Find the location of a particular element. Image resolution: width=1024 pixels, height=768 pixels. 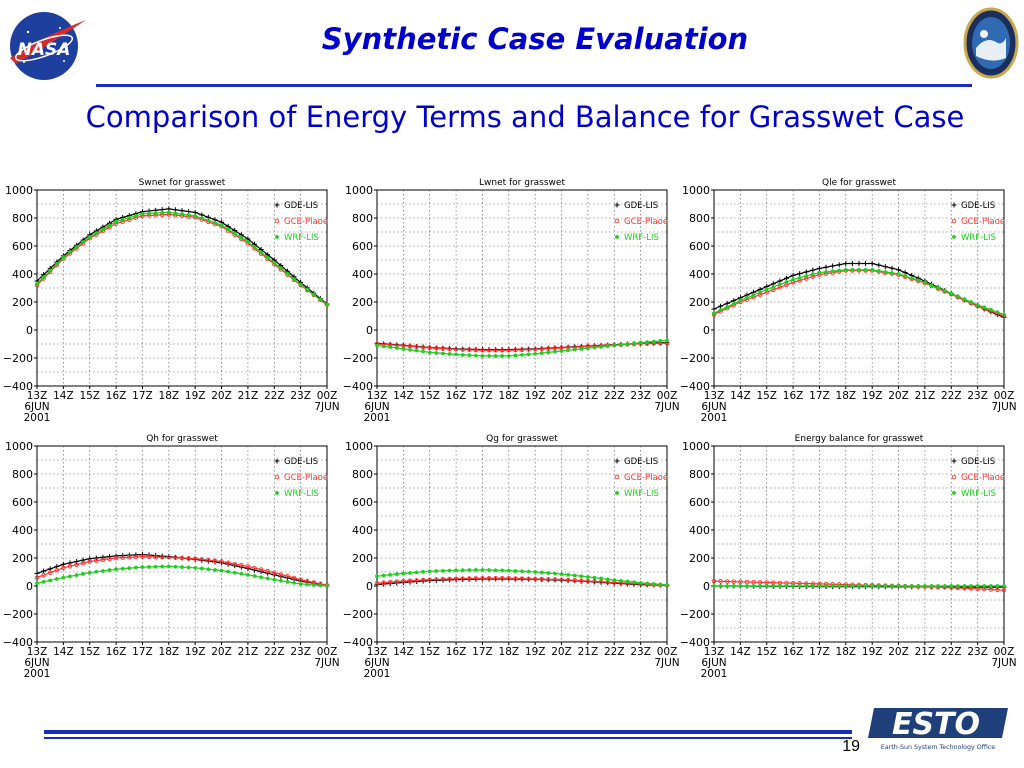

esto-tagline: Earth-Sun System Technology Office is located at coordinates (938, 747).